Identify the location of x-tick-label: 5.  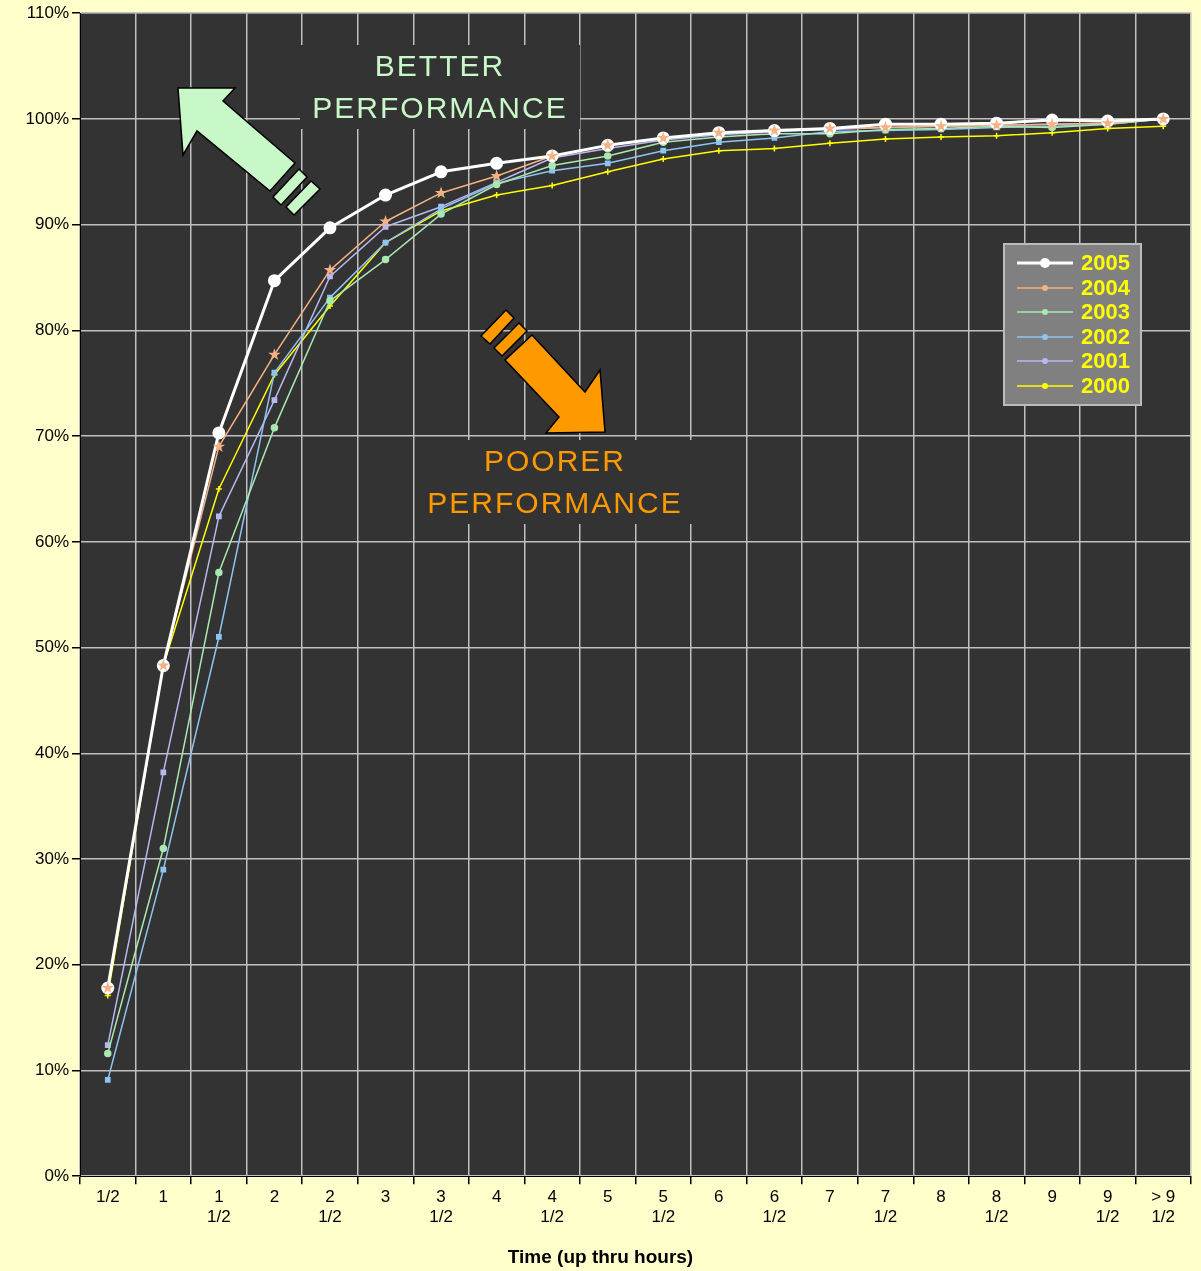
(607, 1197).